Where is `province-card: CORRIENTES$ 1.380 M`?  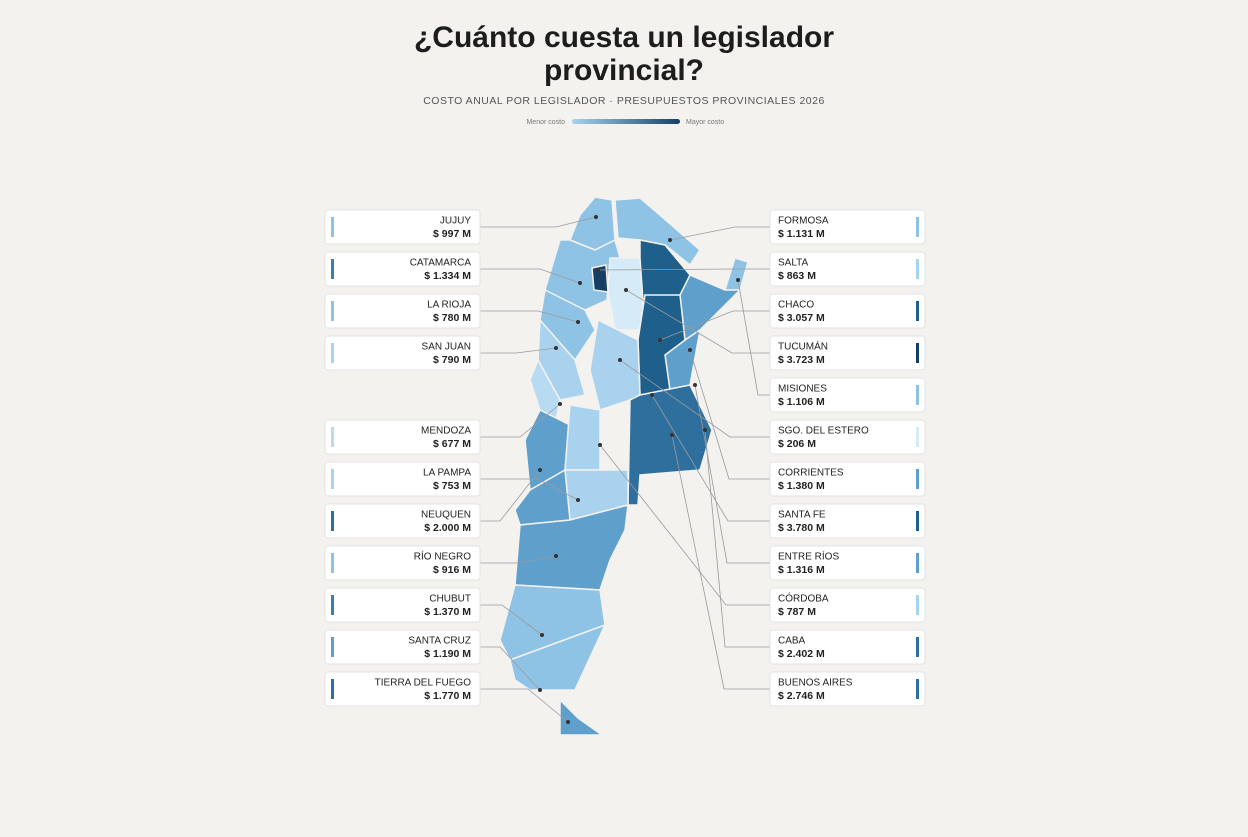 province-card: CORRIENTES$ 1.380 M is located at coordinates (847, 479).